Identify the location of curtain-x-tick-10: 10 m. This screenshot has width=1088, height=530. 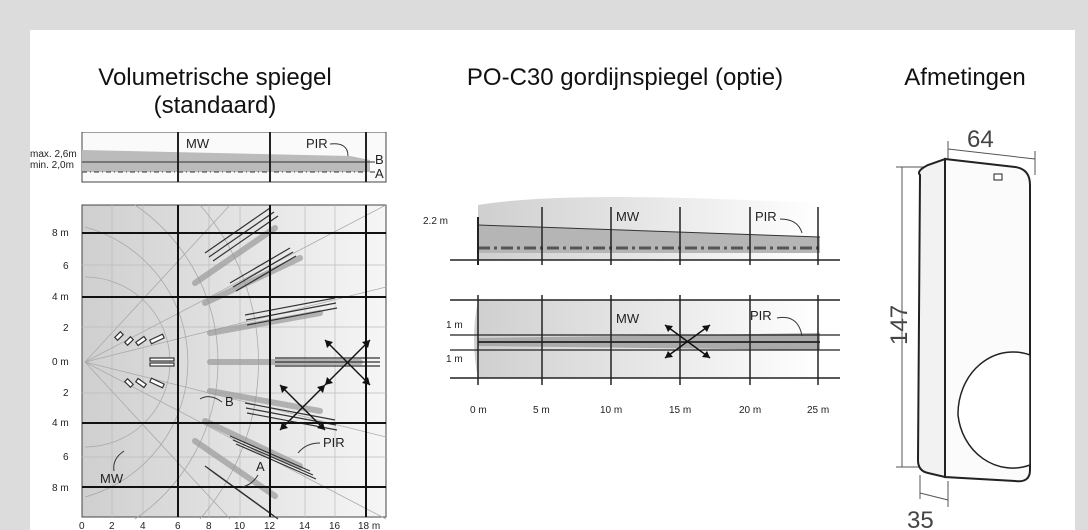
(611, 410).